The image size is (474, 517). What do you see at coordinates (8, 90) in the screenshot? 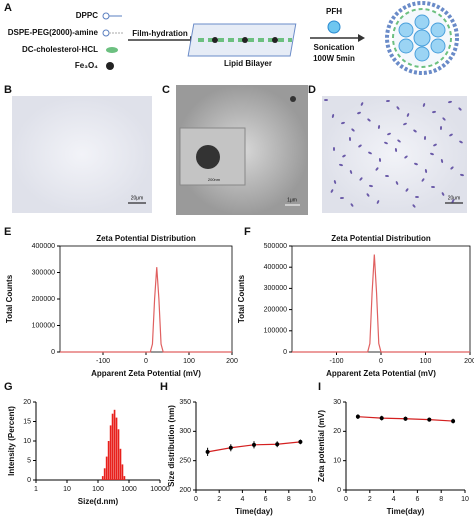
I see `panel-letter: B` at bounding box center [8, 90].